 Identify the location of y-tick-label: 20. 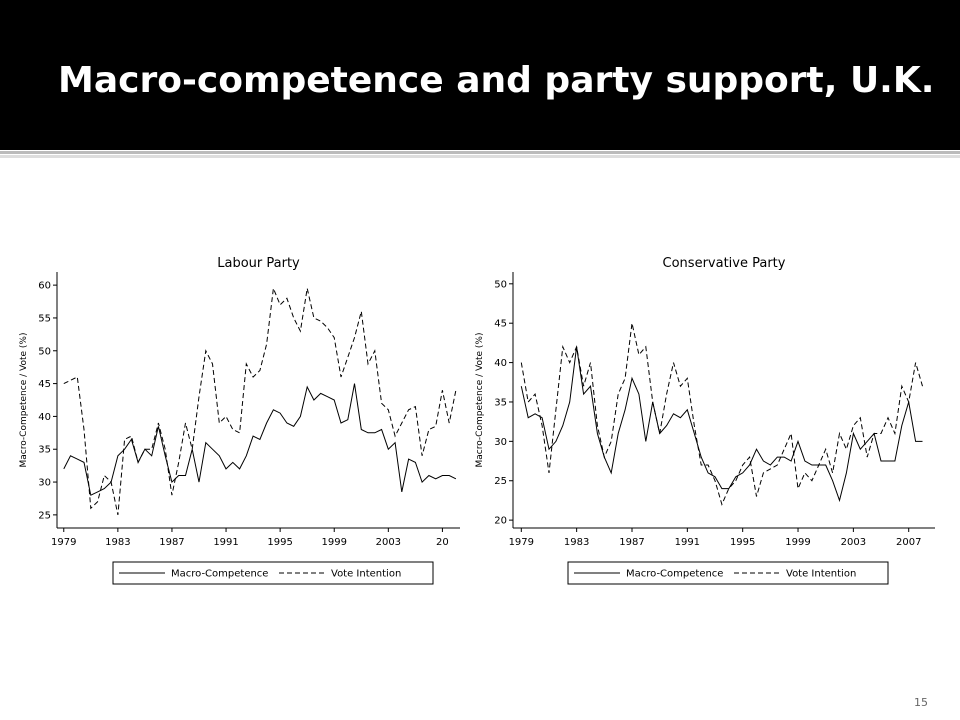
(500, 521).